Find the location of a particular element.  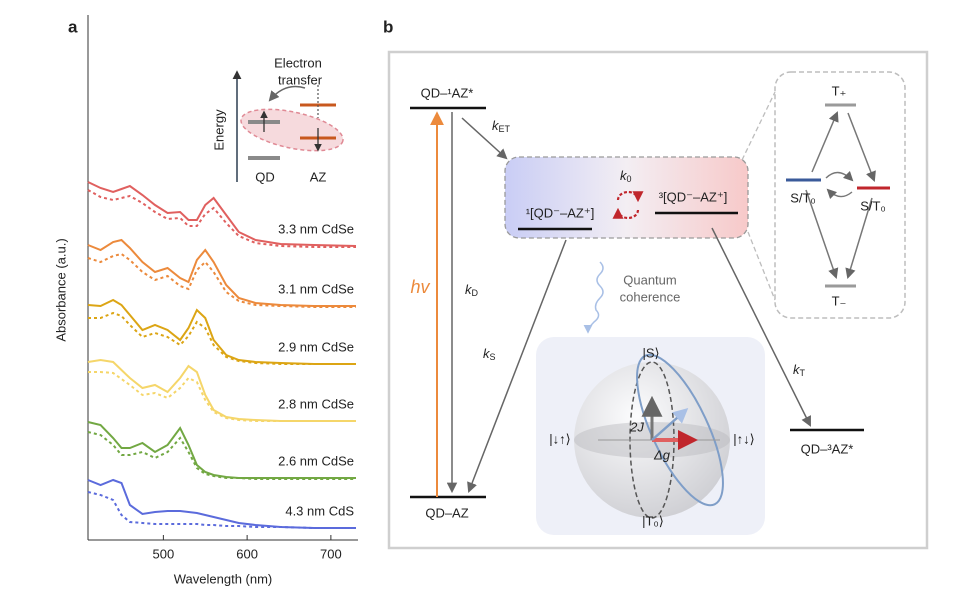

panel-label: a is located at coordinates (73, 26).